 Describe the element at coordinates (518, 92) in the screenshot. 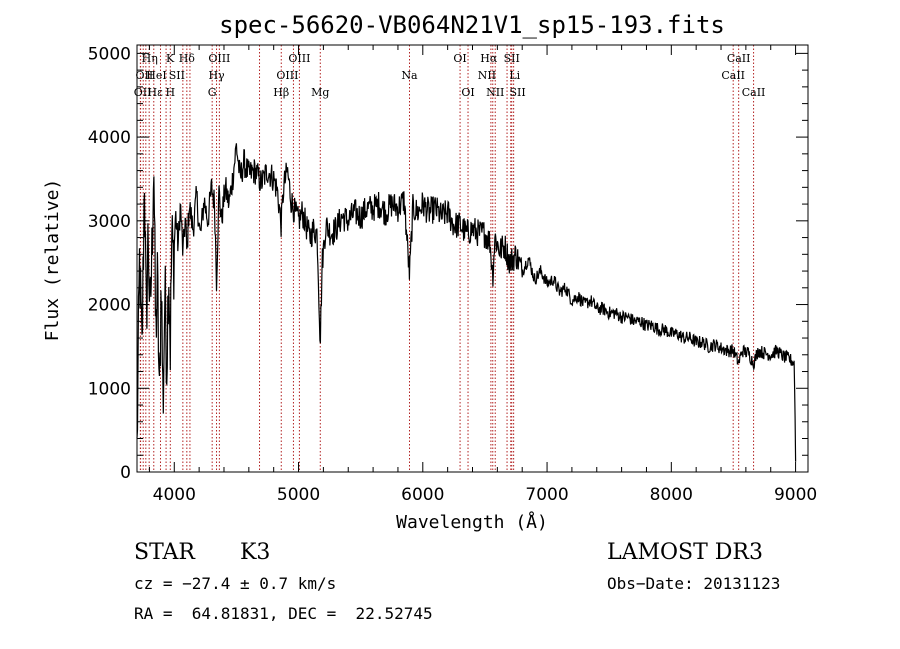

I see `line-label-26: SII` at that location.